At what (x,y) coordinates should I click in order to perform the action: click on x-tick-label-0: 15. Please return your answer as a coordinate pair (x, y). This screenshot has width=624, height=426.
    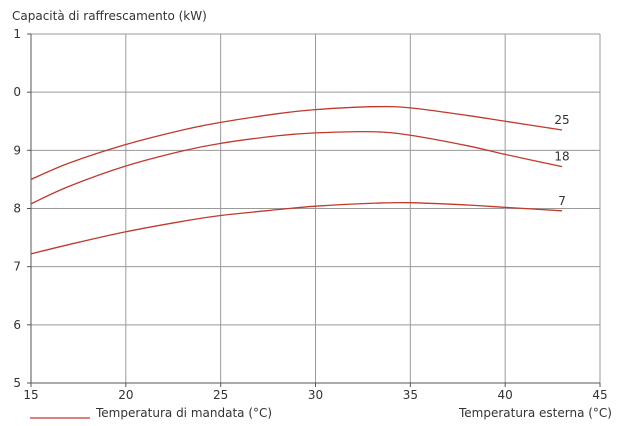
    Looking at the image, I should click on (30, 395).